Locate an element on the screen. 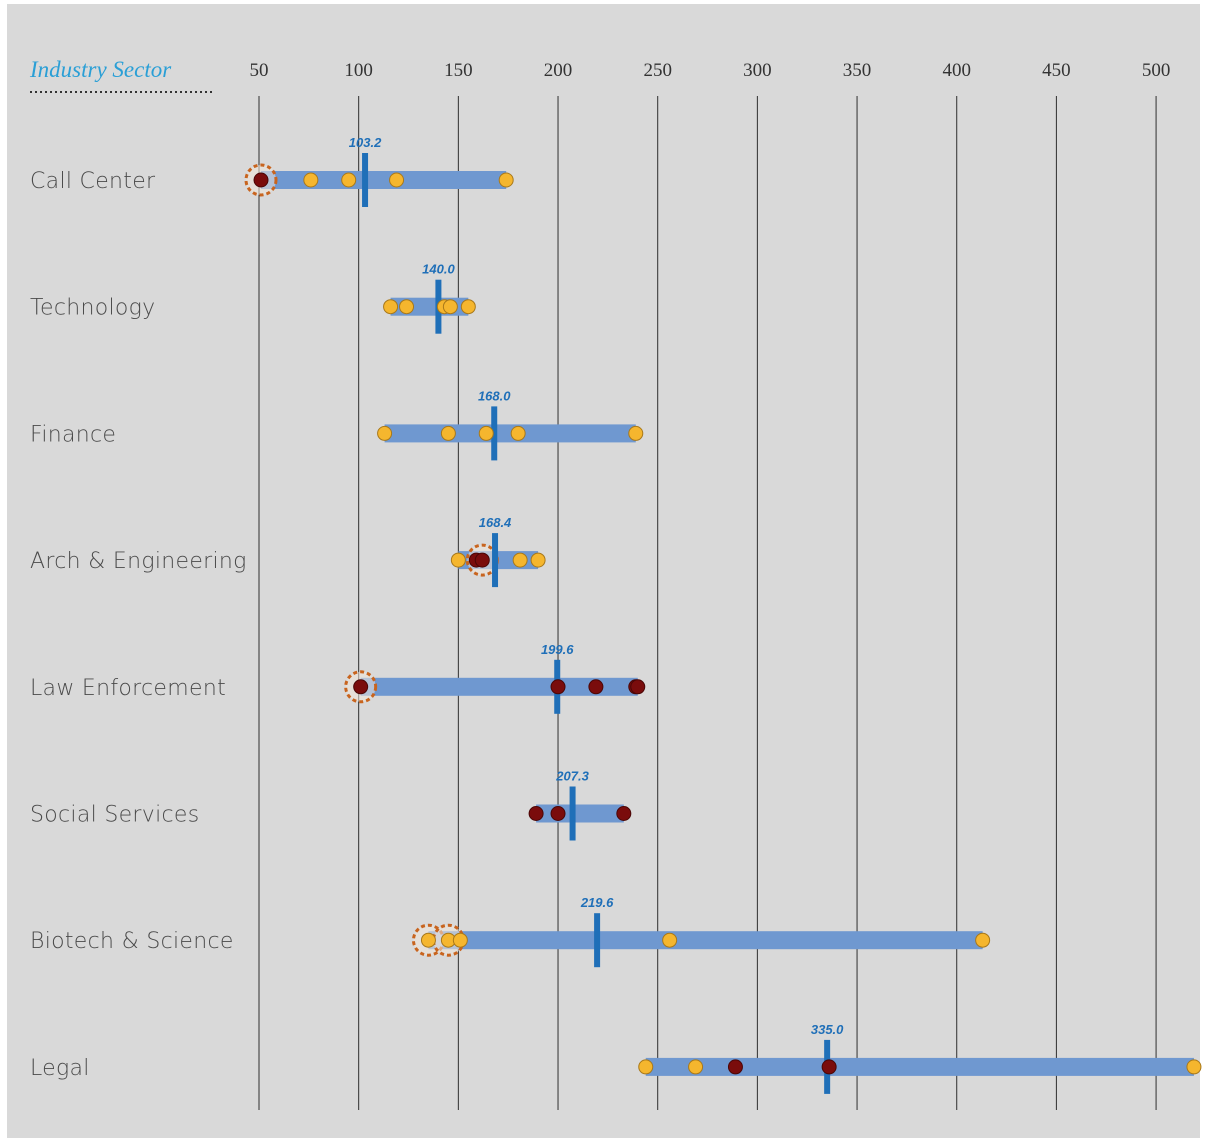  sector-label: Call Center is located at coordinates (93, 181).